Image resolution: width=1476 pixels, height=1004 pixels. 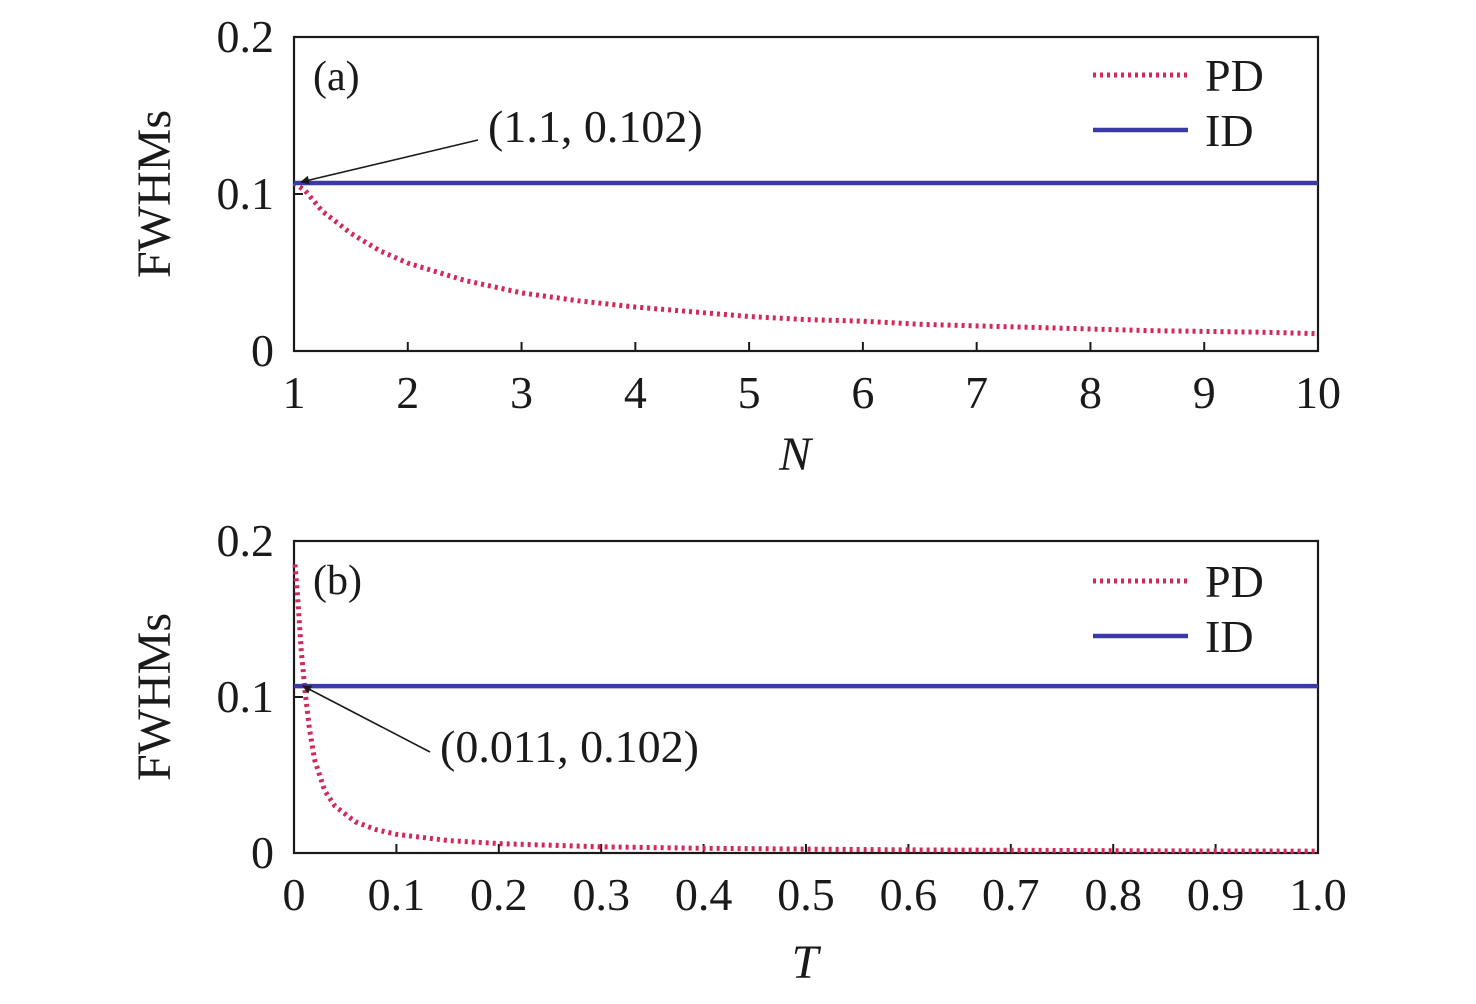 What do you see at coordinates (1090, 392) in the screenshot?
I see `x-tick-label: 8` at bounding box center [1090, 392].